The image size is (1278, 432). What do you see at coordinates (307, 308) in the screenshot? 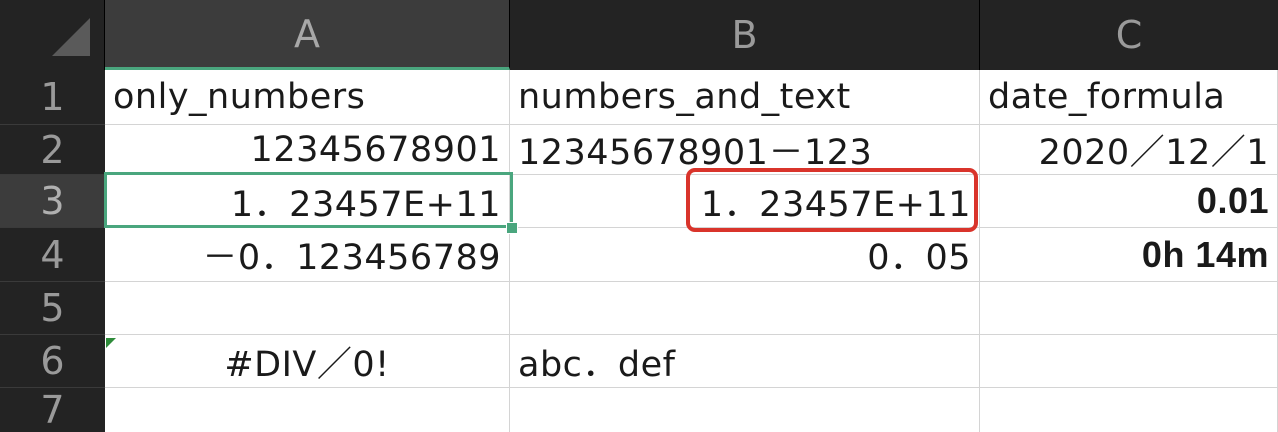
I see `cell-a5` at bounding box center [307, 308].